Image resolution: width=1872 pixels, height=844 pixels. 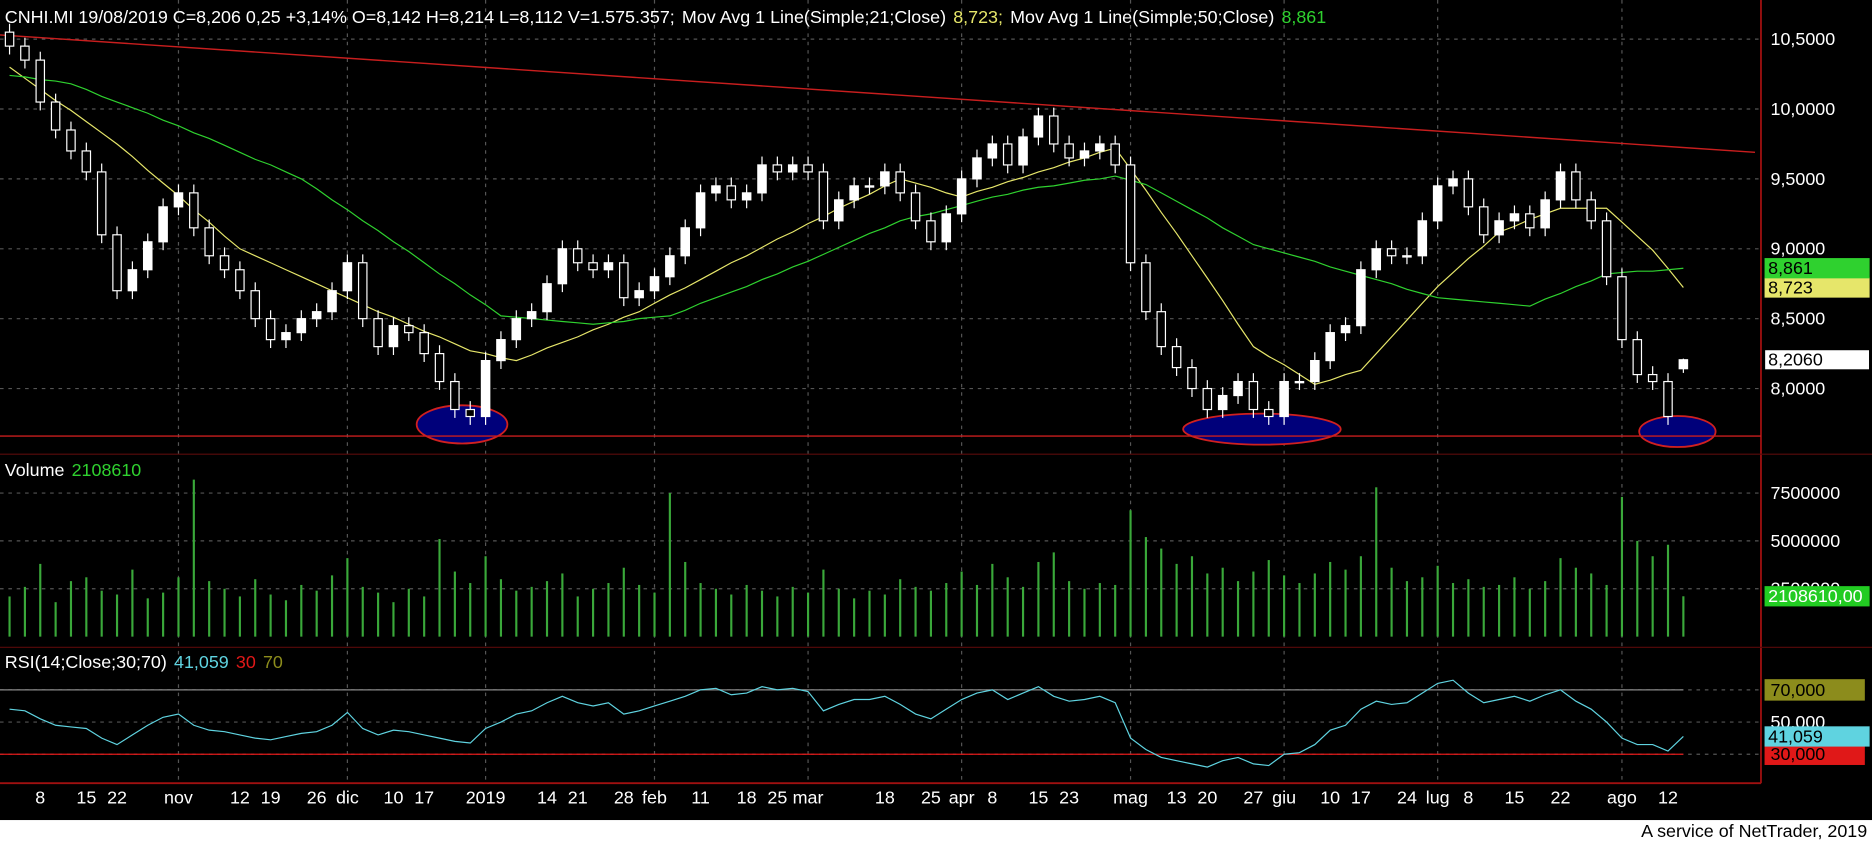 I want to click on y-tick-label: 10,0000, so click(x=1803, y=109).